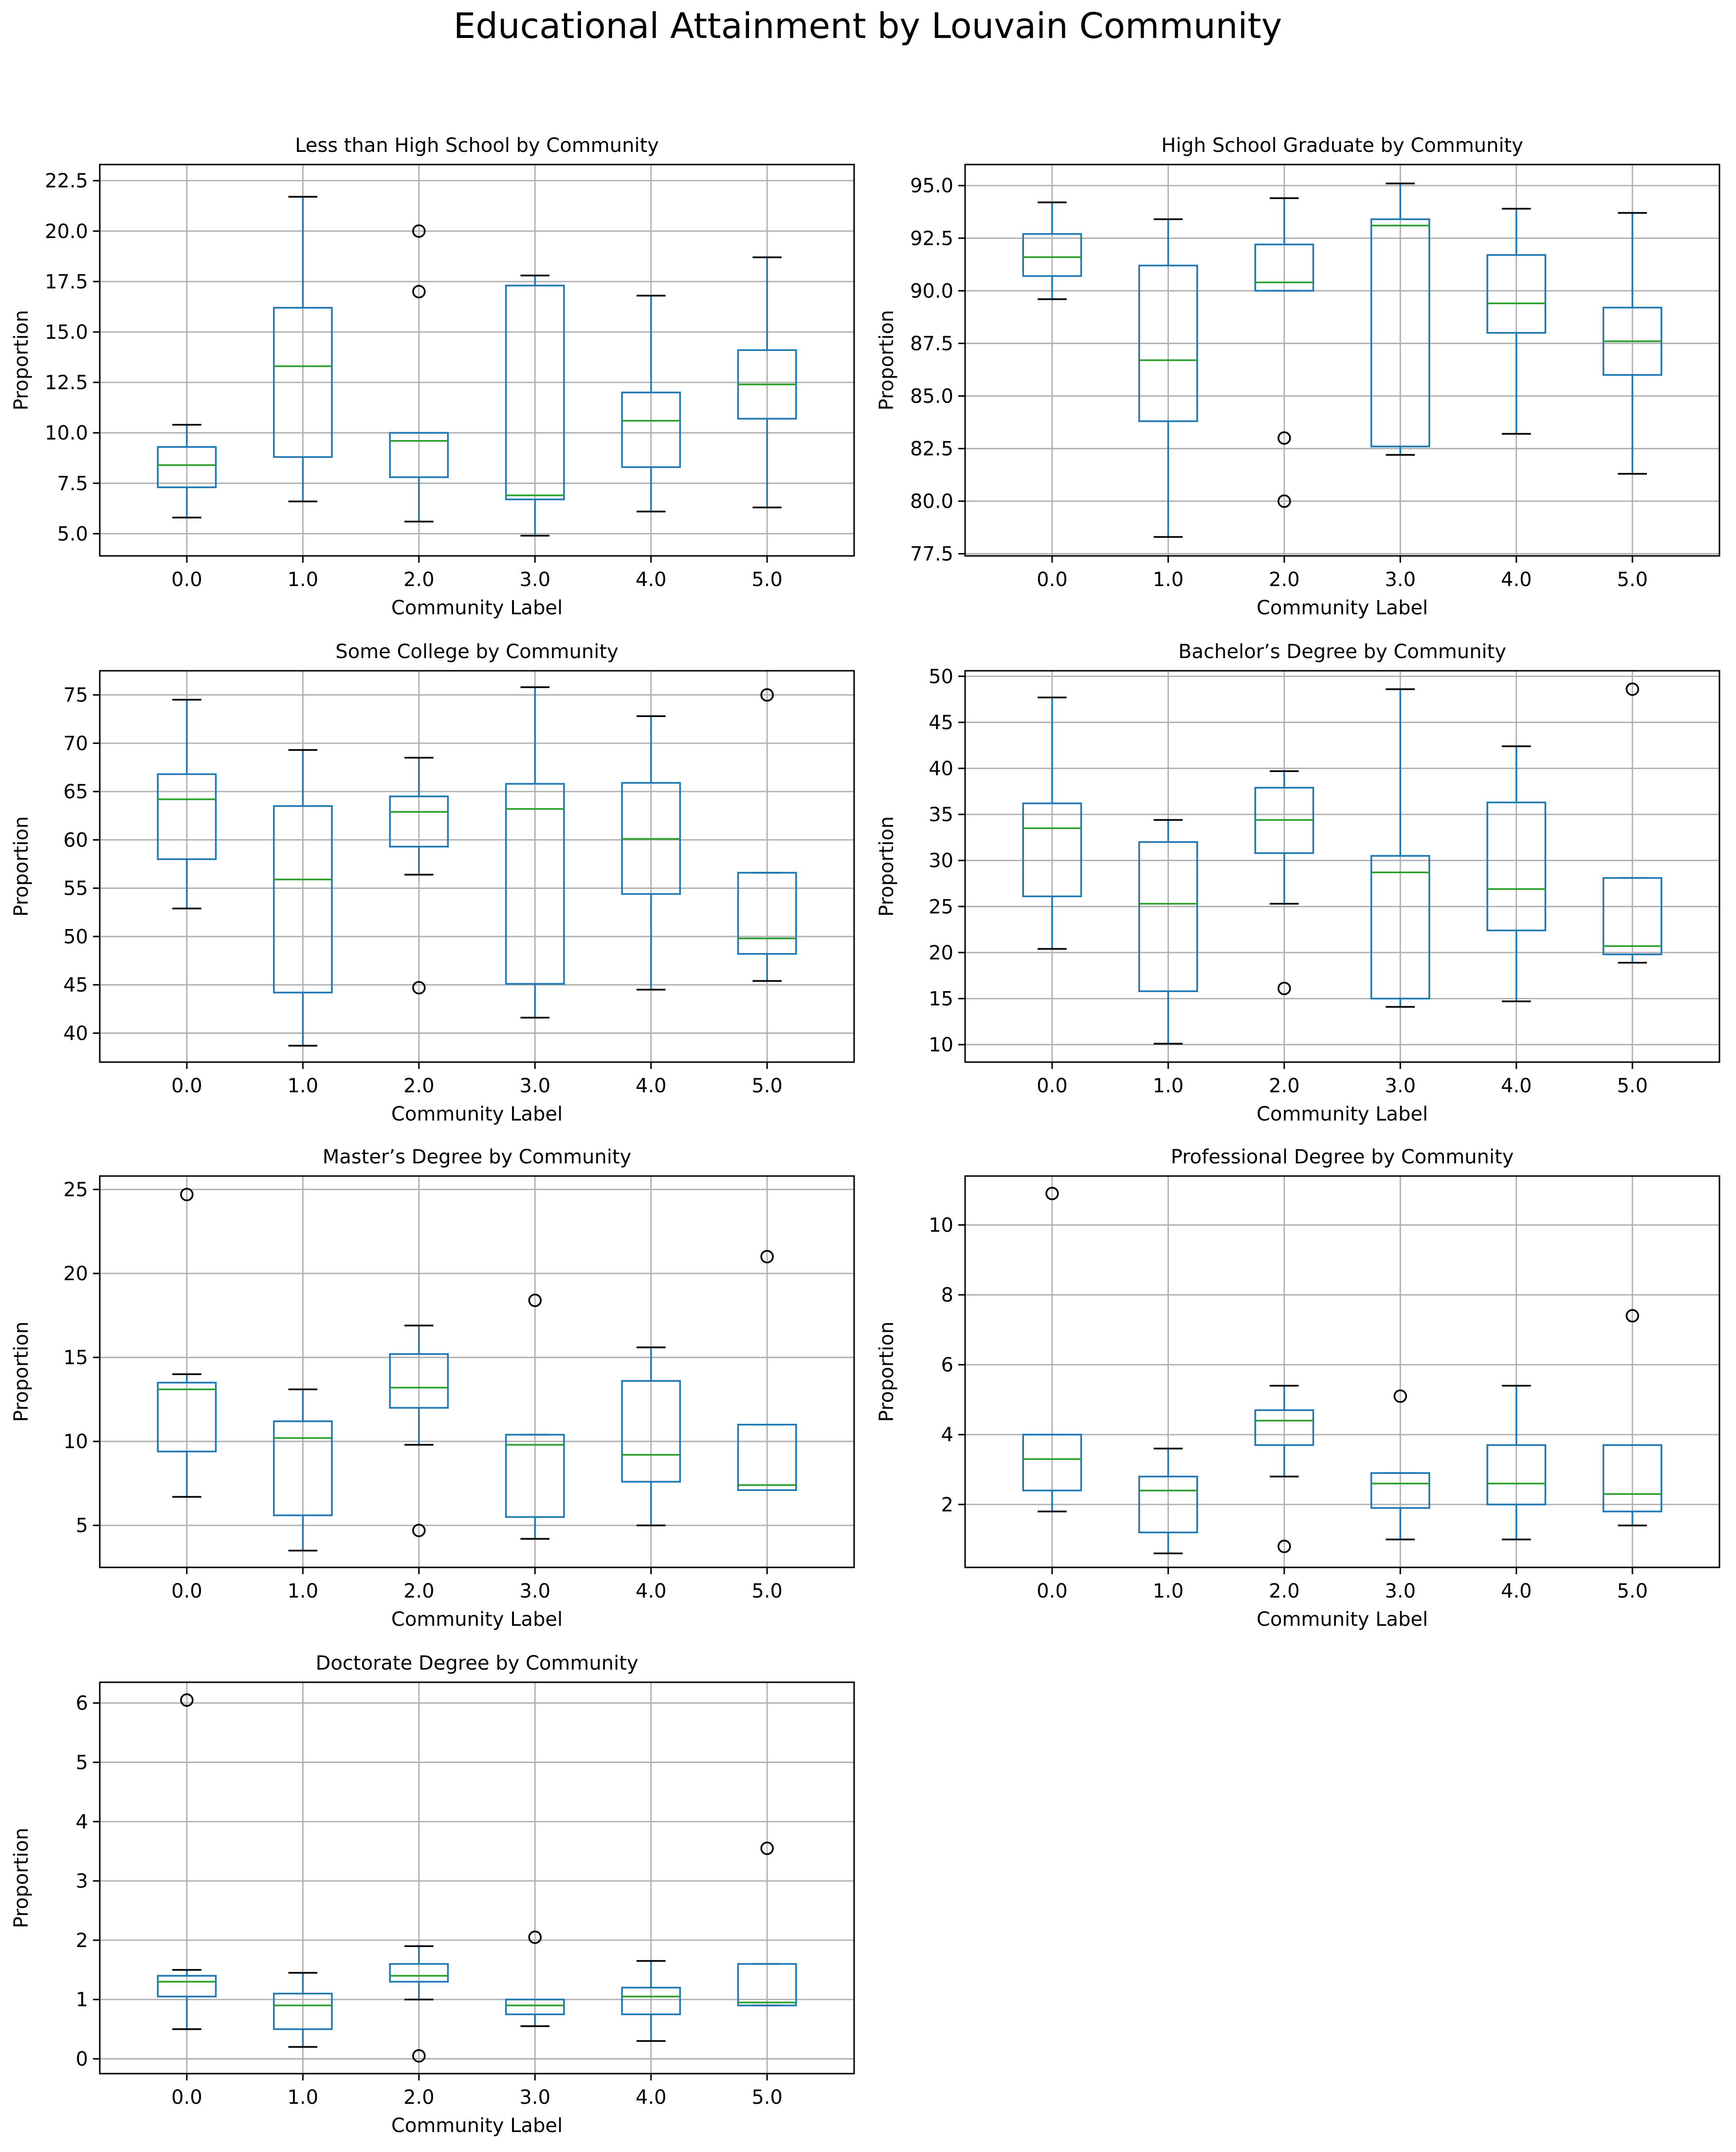 The height and width of the screenshot is (2152, 1736). Describe the element at coordinates (76, 1274) in the screenshot. I see `y-tick-label: 20` at that location.